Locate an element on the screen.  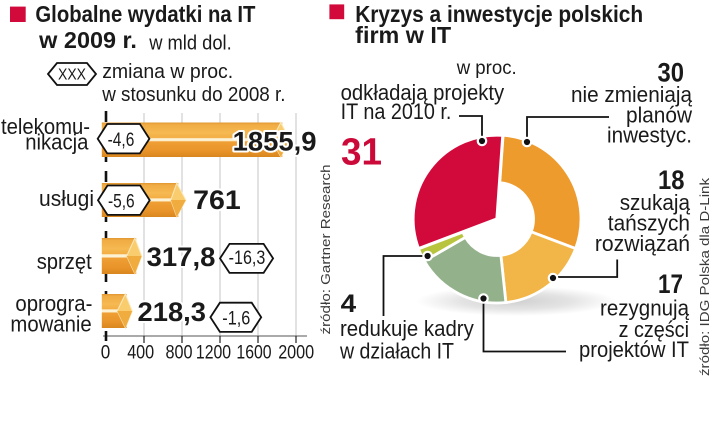
svg-text: w proc. is located at coordinates (486, 68).